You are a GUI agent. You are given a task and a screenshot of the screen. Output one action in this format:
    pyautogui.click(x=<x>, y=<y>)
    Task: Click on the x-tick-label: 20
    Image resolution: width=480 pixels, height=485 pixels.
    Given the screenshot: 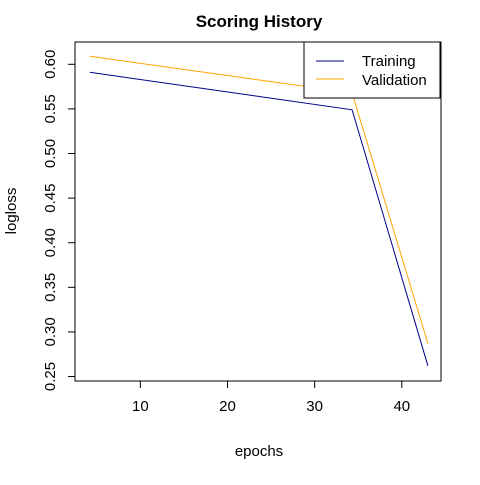 What is the action you would take?
    pyautogui.click(x=227, y=406)
    